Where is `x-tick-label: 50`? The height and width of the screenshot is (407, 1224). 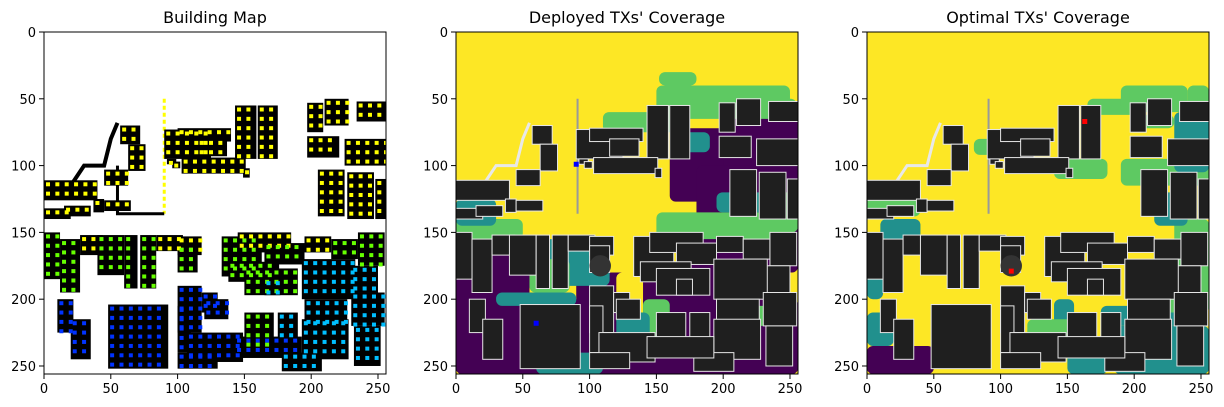
x-tick-label: 50 is located at coordinates (111, 389).